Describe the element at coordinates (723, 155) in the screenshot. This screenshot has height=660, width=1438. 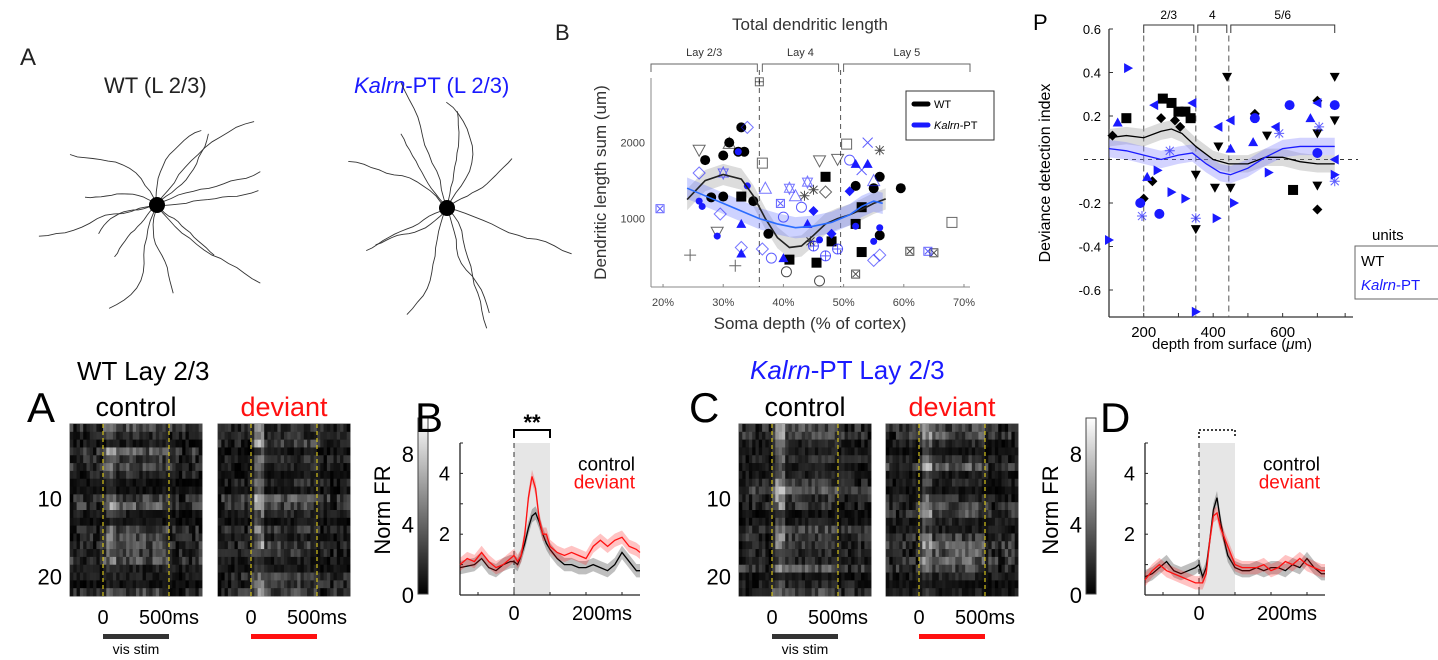
I see `marker-circle` at that location.